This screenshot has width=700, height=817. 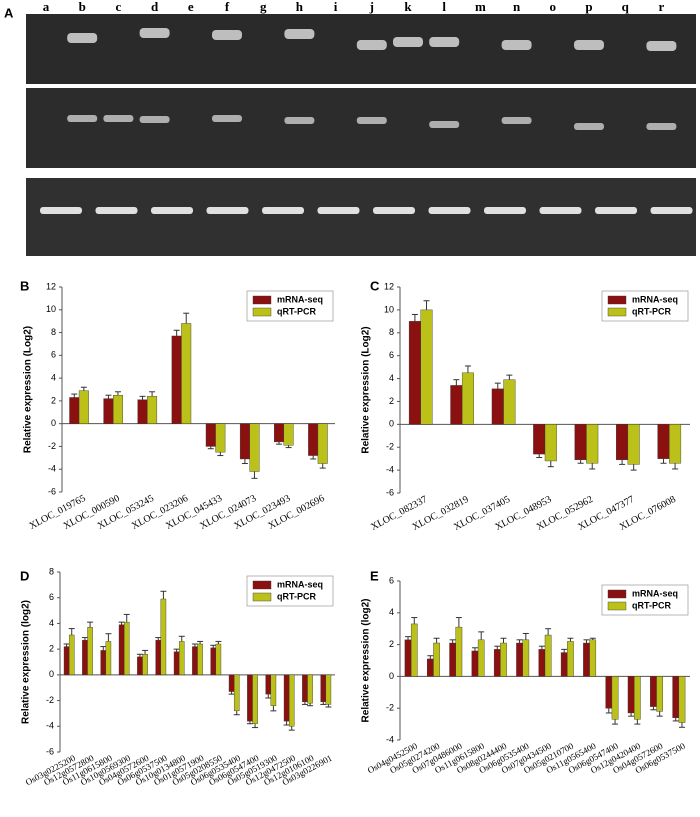 What do you see at coordinates (336, 7) in the screenshot?
I see `lane-label: i` at bounding box center [336, 7].